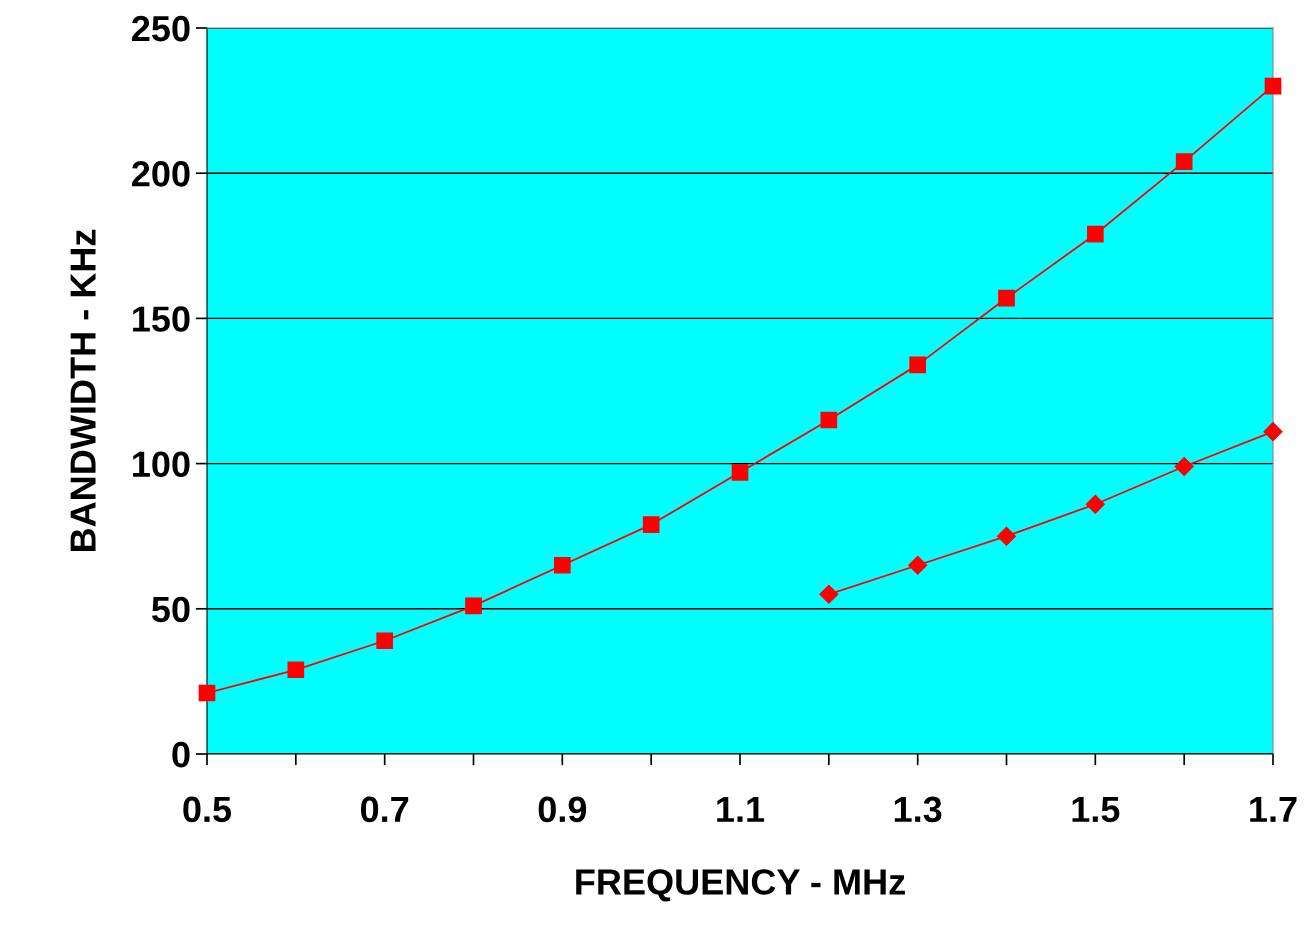 This screenshot has width=1310, height=935. What do you see at coordinates (1273, 809) in the screenshot?
I see `x-tick-label: 1.7` at bounding box center [1273, 809].